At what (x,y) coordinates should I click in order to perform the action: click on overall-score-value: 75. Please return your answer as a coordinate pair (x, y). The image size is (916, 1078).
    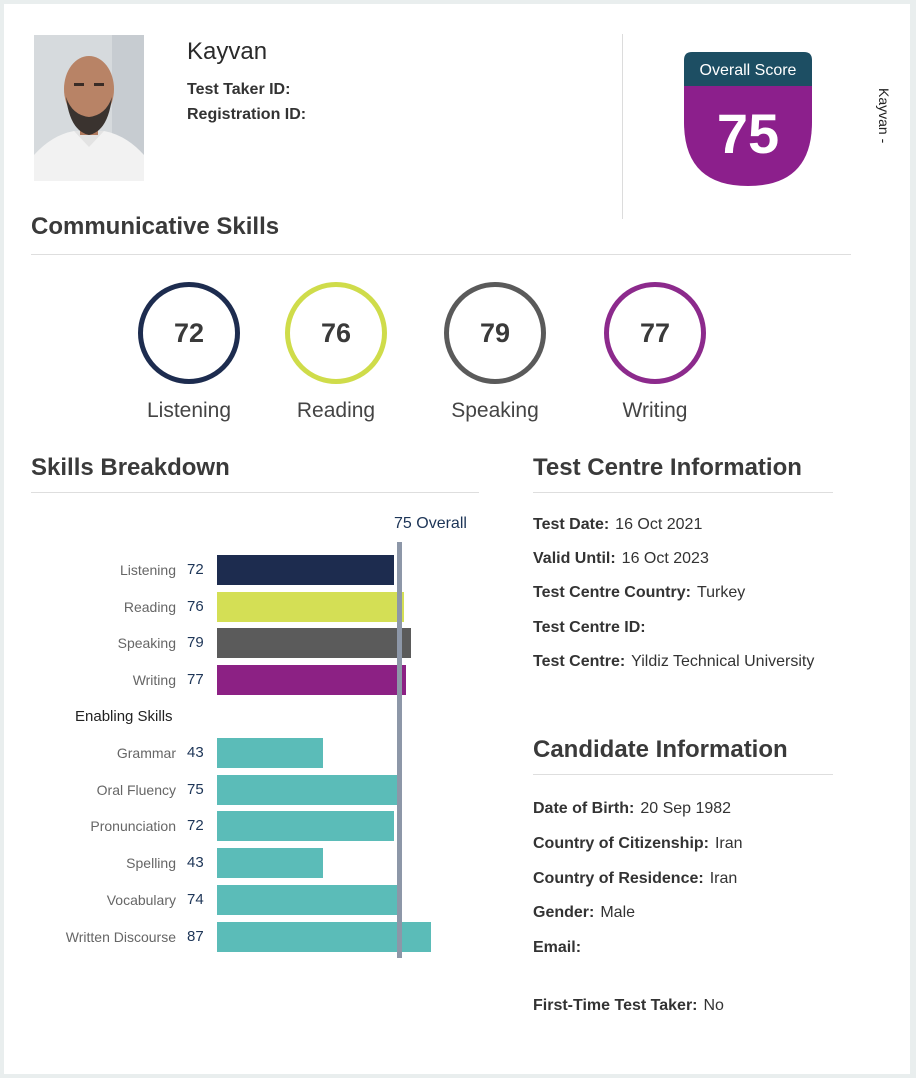
    Looking at the image, I should click on (748, 133).